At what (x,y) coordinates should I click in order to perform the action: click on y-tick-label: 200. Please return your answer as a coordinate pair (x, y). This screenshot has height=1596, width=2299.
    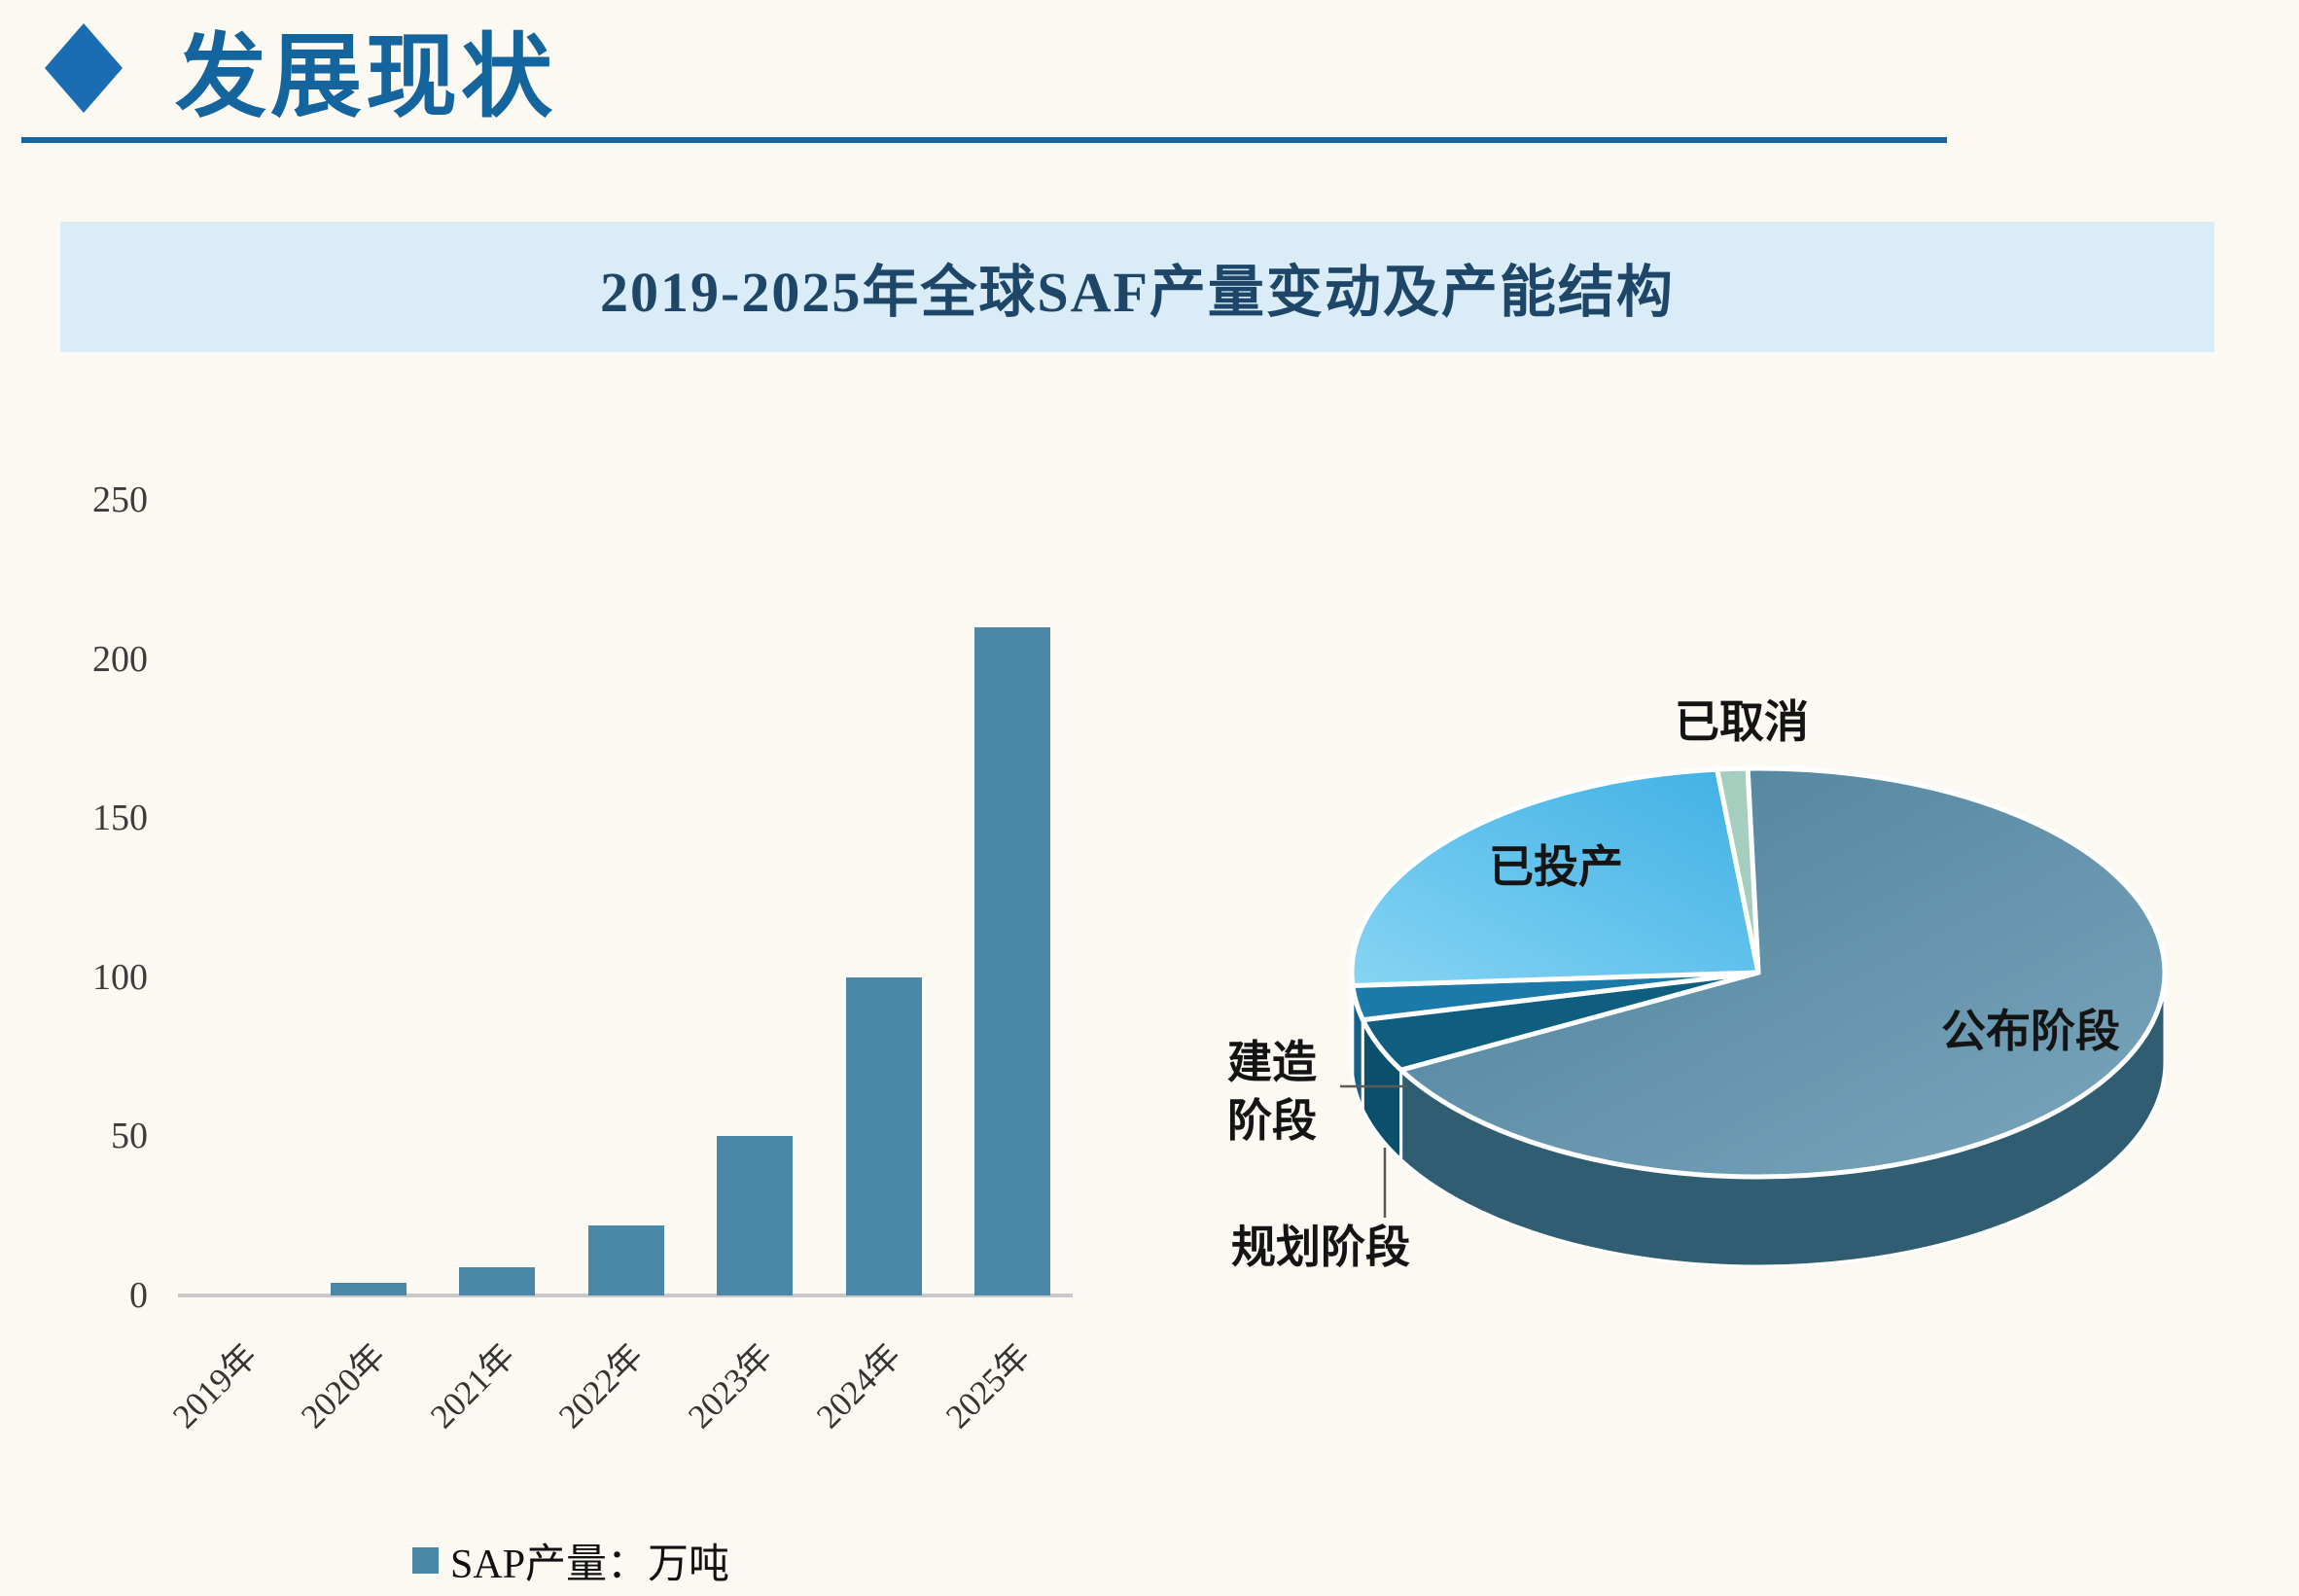
    Looking at the image, I should click on (120, 659).